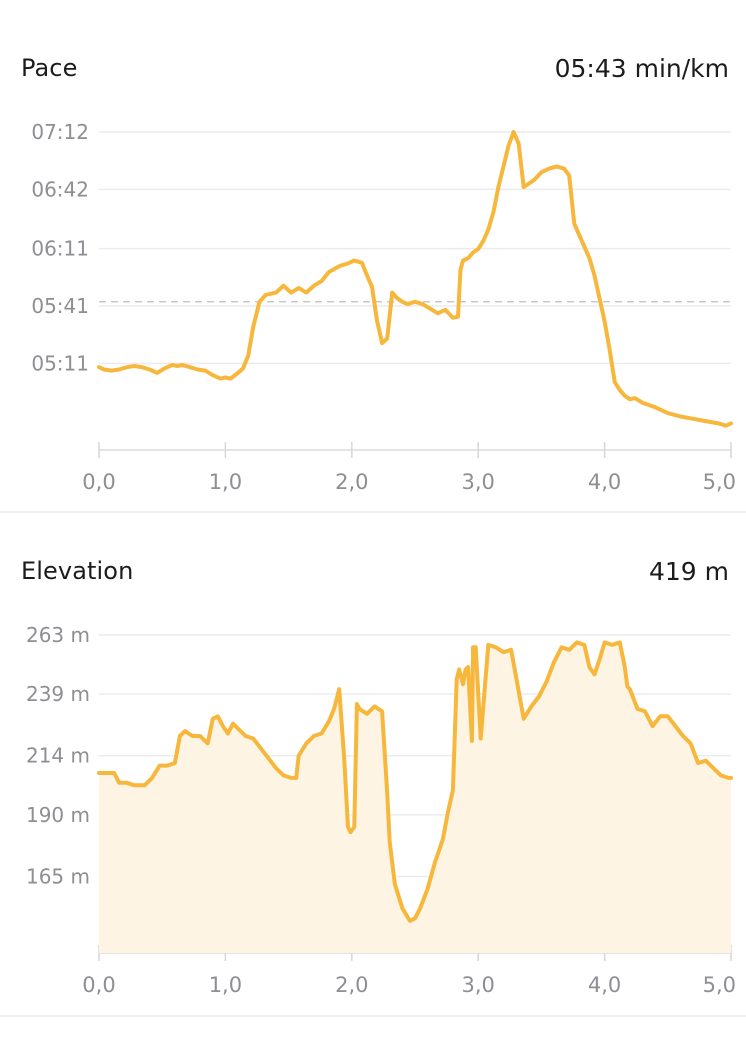 This screenshot has height=1061, width=746. Describe the element at coordinates (58, 876) in the screenshot. I see `elevation-y-tick-label: 165 m` at that location.